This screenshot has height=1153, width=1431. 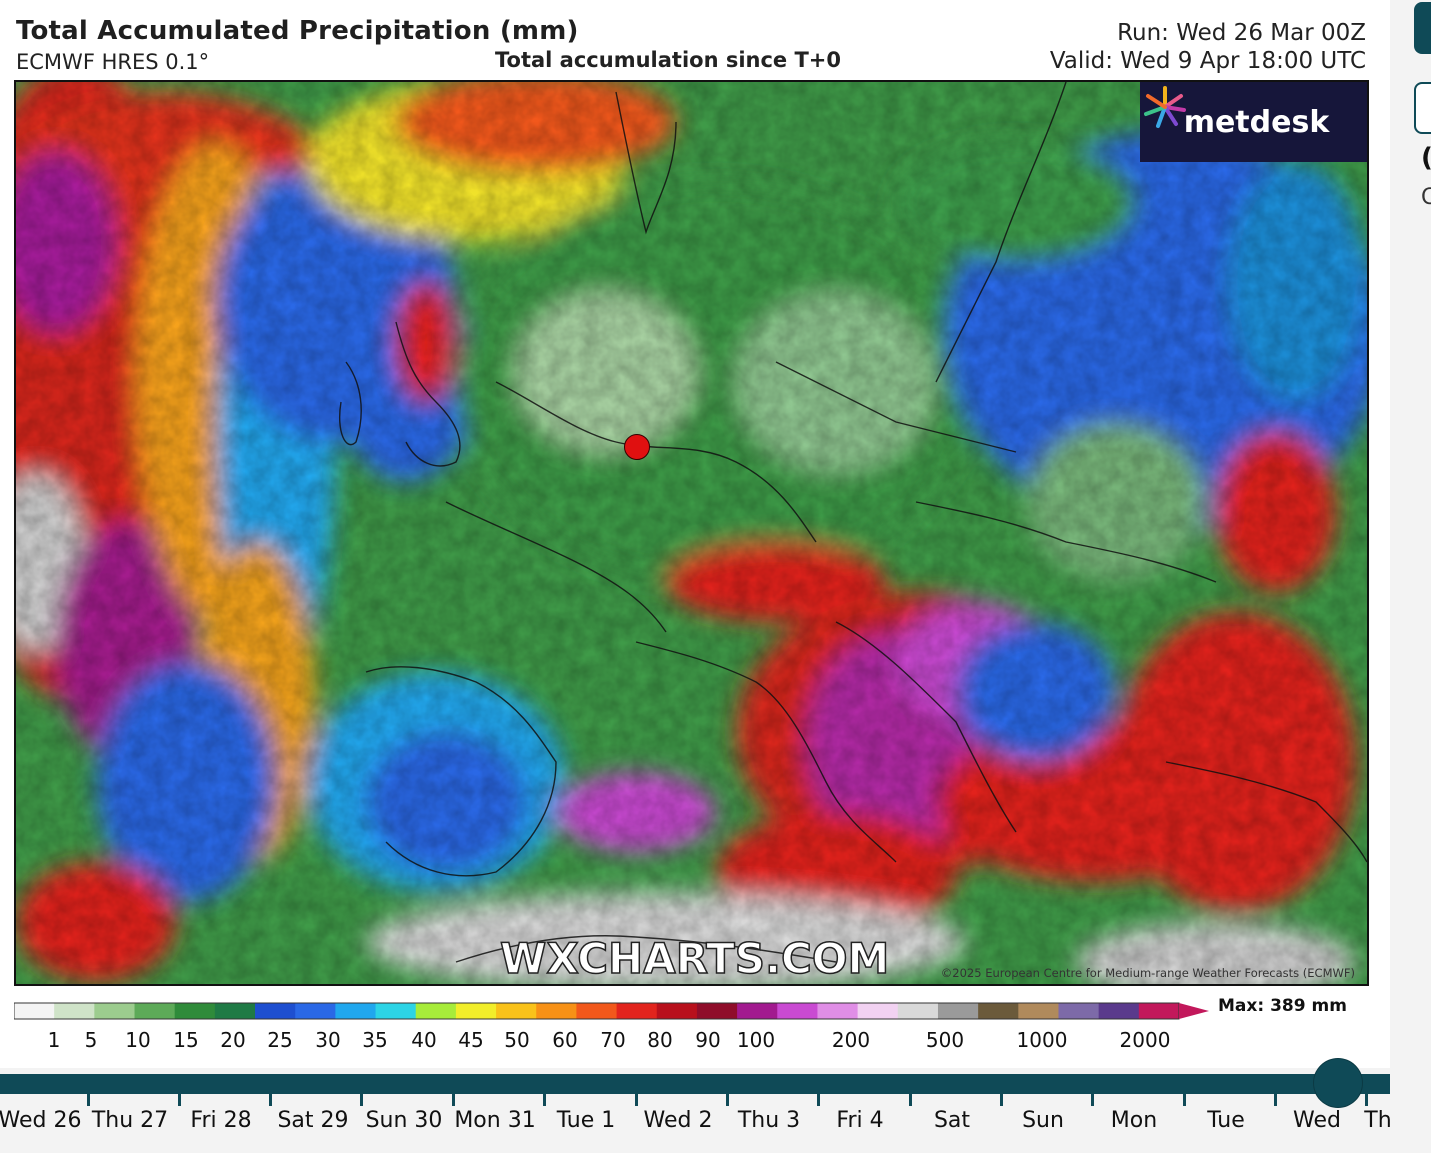 I want to click on timeline-day-label: Thu 3, so click(x=769, y=1120).